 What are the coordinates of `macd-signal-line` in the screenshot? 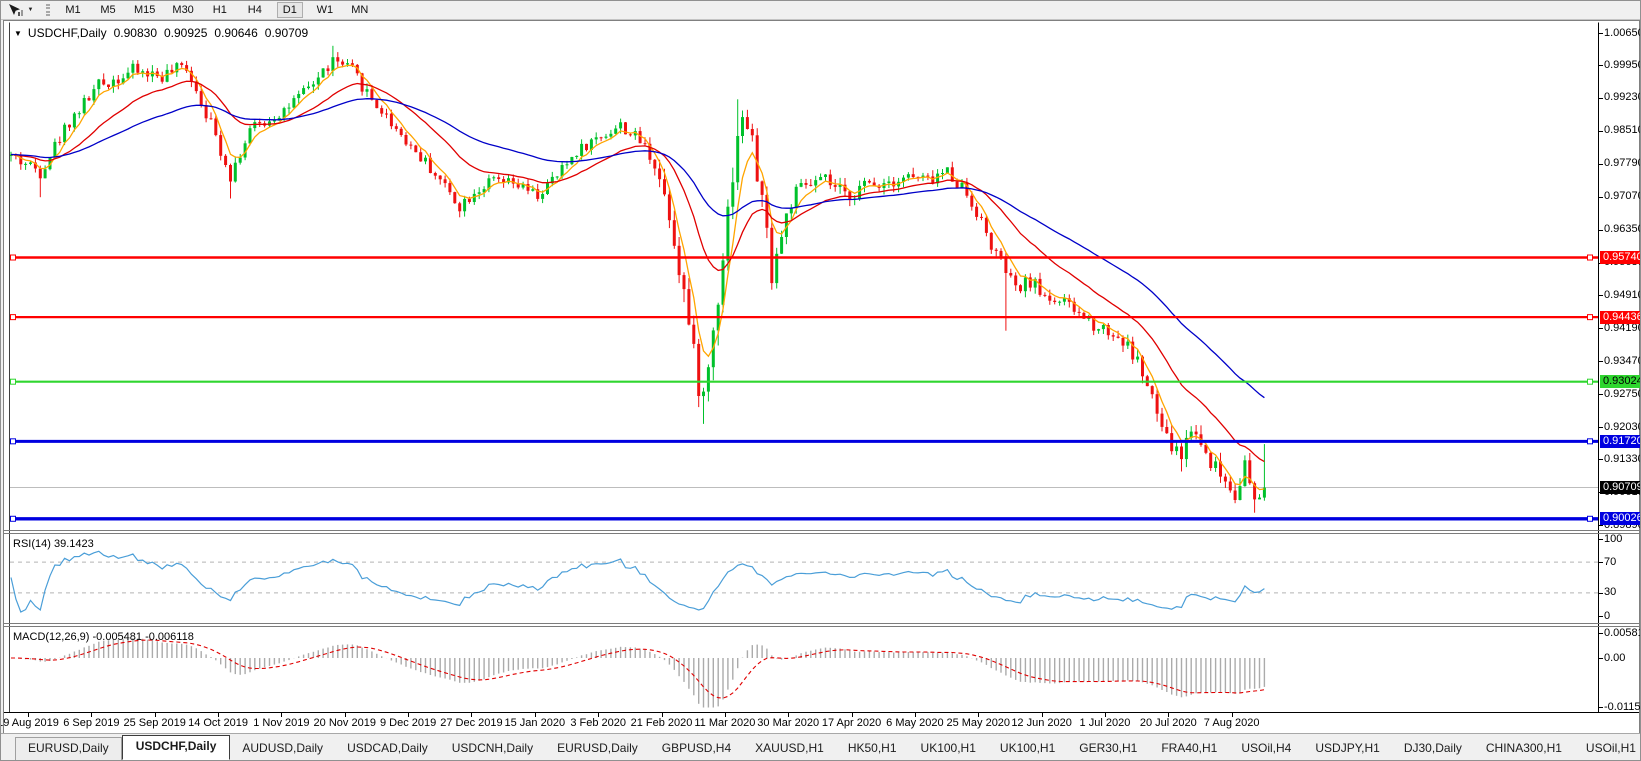 It's located at (638, 669).